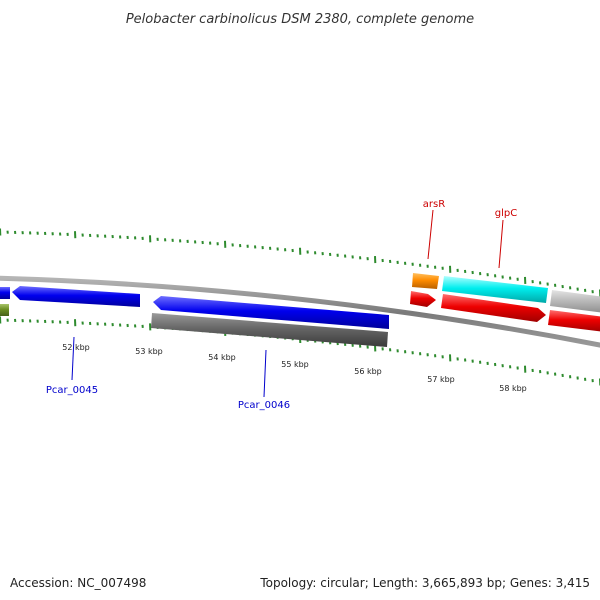  I want to click on scale-label-55kbp: 55 kbp, so click(295, 364).